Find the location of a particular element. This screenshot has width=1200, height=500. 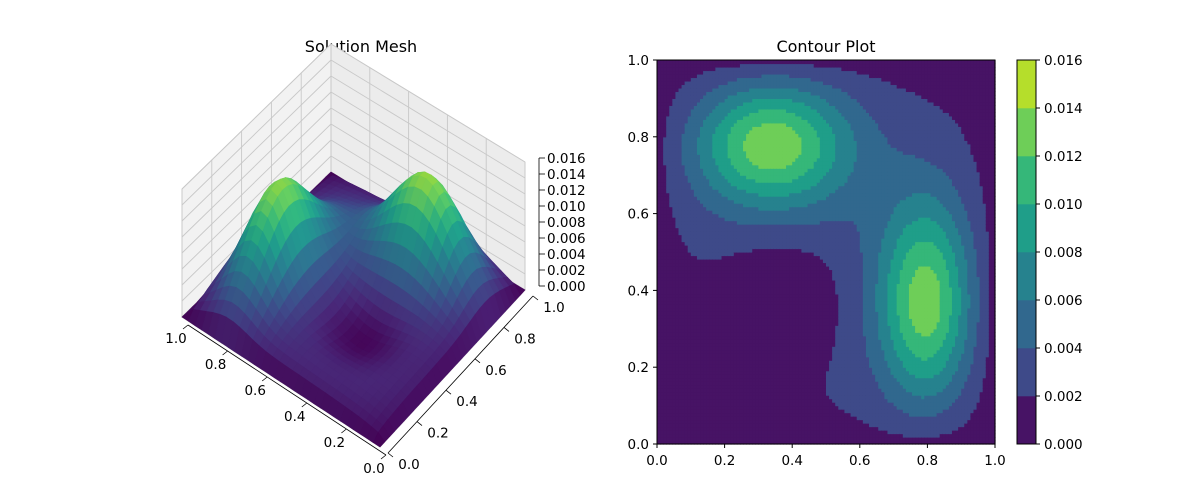

x-tick-label: 0.2 is located at coordinates (334, 443).